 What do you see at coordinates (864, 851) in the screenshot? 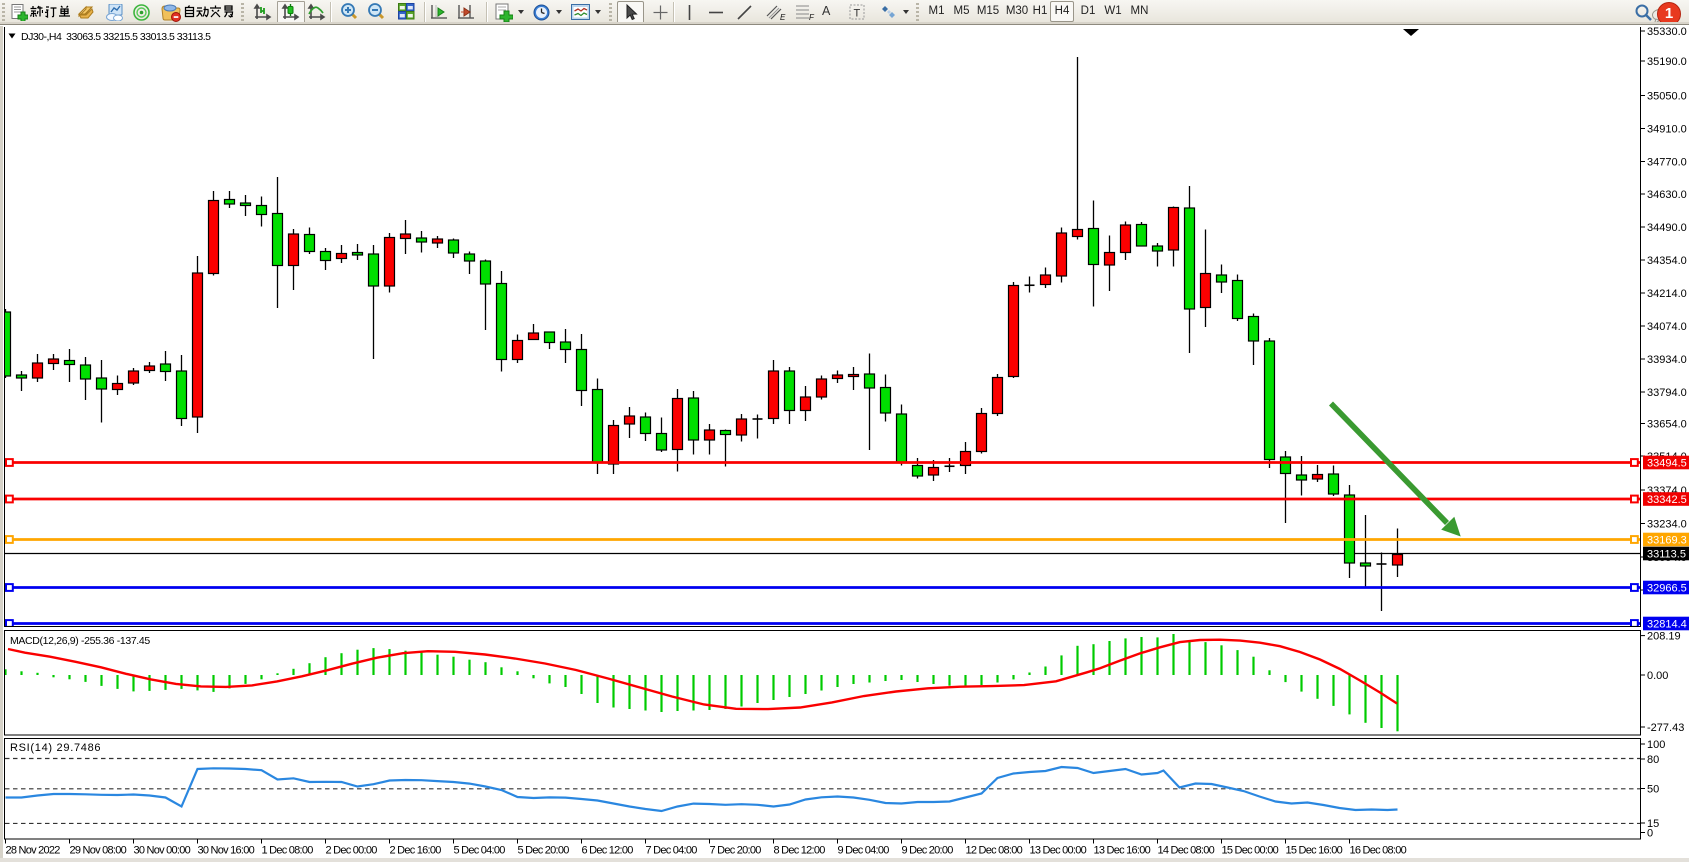
I see `svg-text: 9 Dec 04:00` at bounding box center [864, 851].